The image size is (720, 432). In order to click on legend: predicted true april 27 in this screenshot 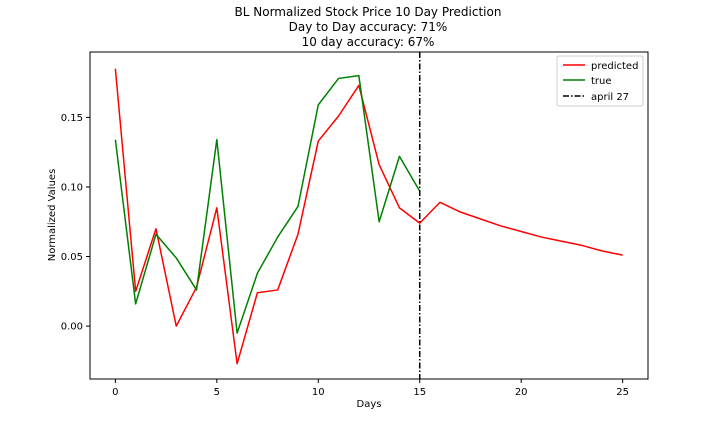, I will do `click(600, 81)`.